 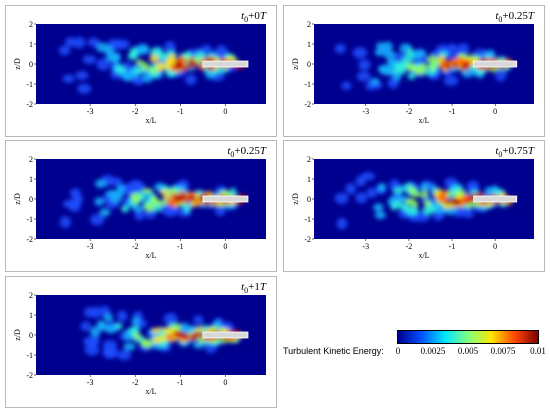 What do you see at coordinates (515, 152) in the screenshot?
I see `panel-time-label: t0+0.75T` at bounding box center [515, 152].